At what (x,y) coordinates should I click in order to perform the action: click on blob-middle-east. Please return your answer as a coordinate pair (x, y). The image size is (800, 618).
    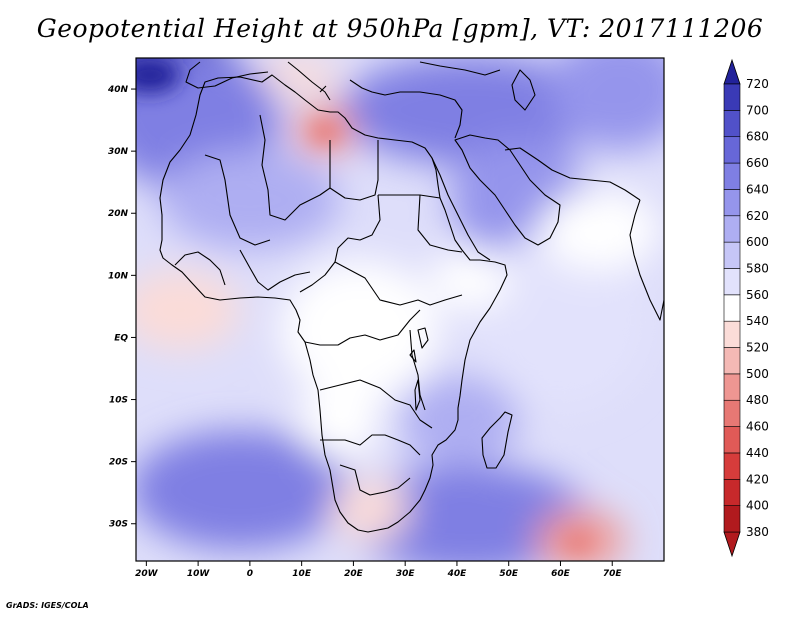
    Looking at the image, I should click on (470, 111).